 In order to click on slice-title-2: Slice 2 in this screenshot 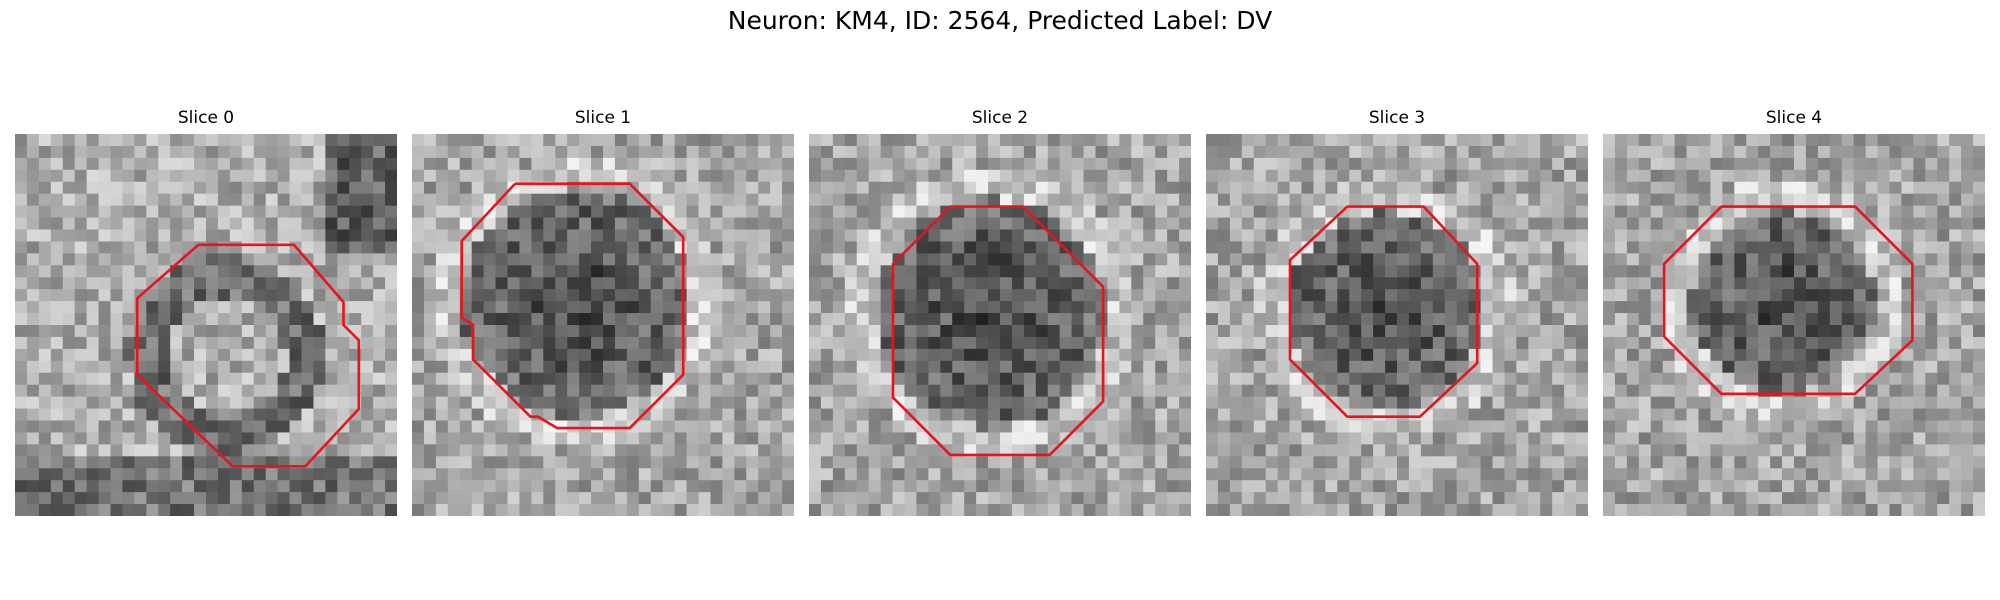, I will do `click(1000, 118)`.